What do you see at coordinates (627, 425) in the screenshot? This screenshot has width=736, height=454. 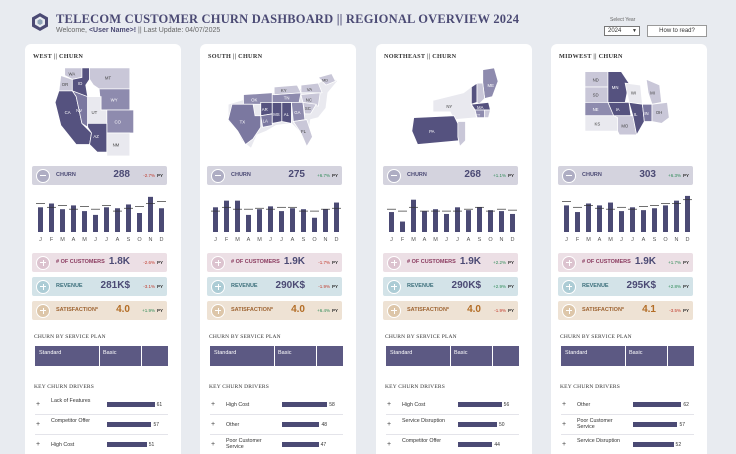 I see `driver-row: + Poor Customer Service 57` at bounding box center [627, 425].